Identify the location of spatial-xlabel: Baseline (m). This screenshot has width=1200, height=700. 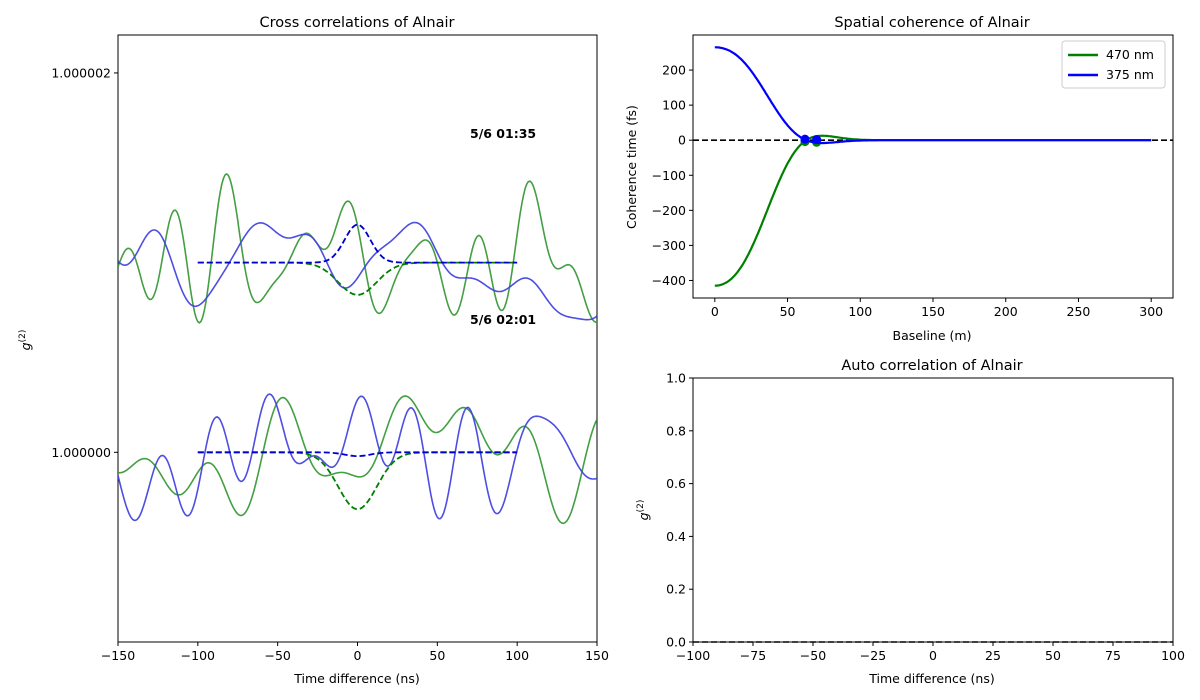
(932, 335).